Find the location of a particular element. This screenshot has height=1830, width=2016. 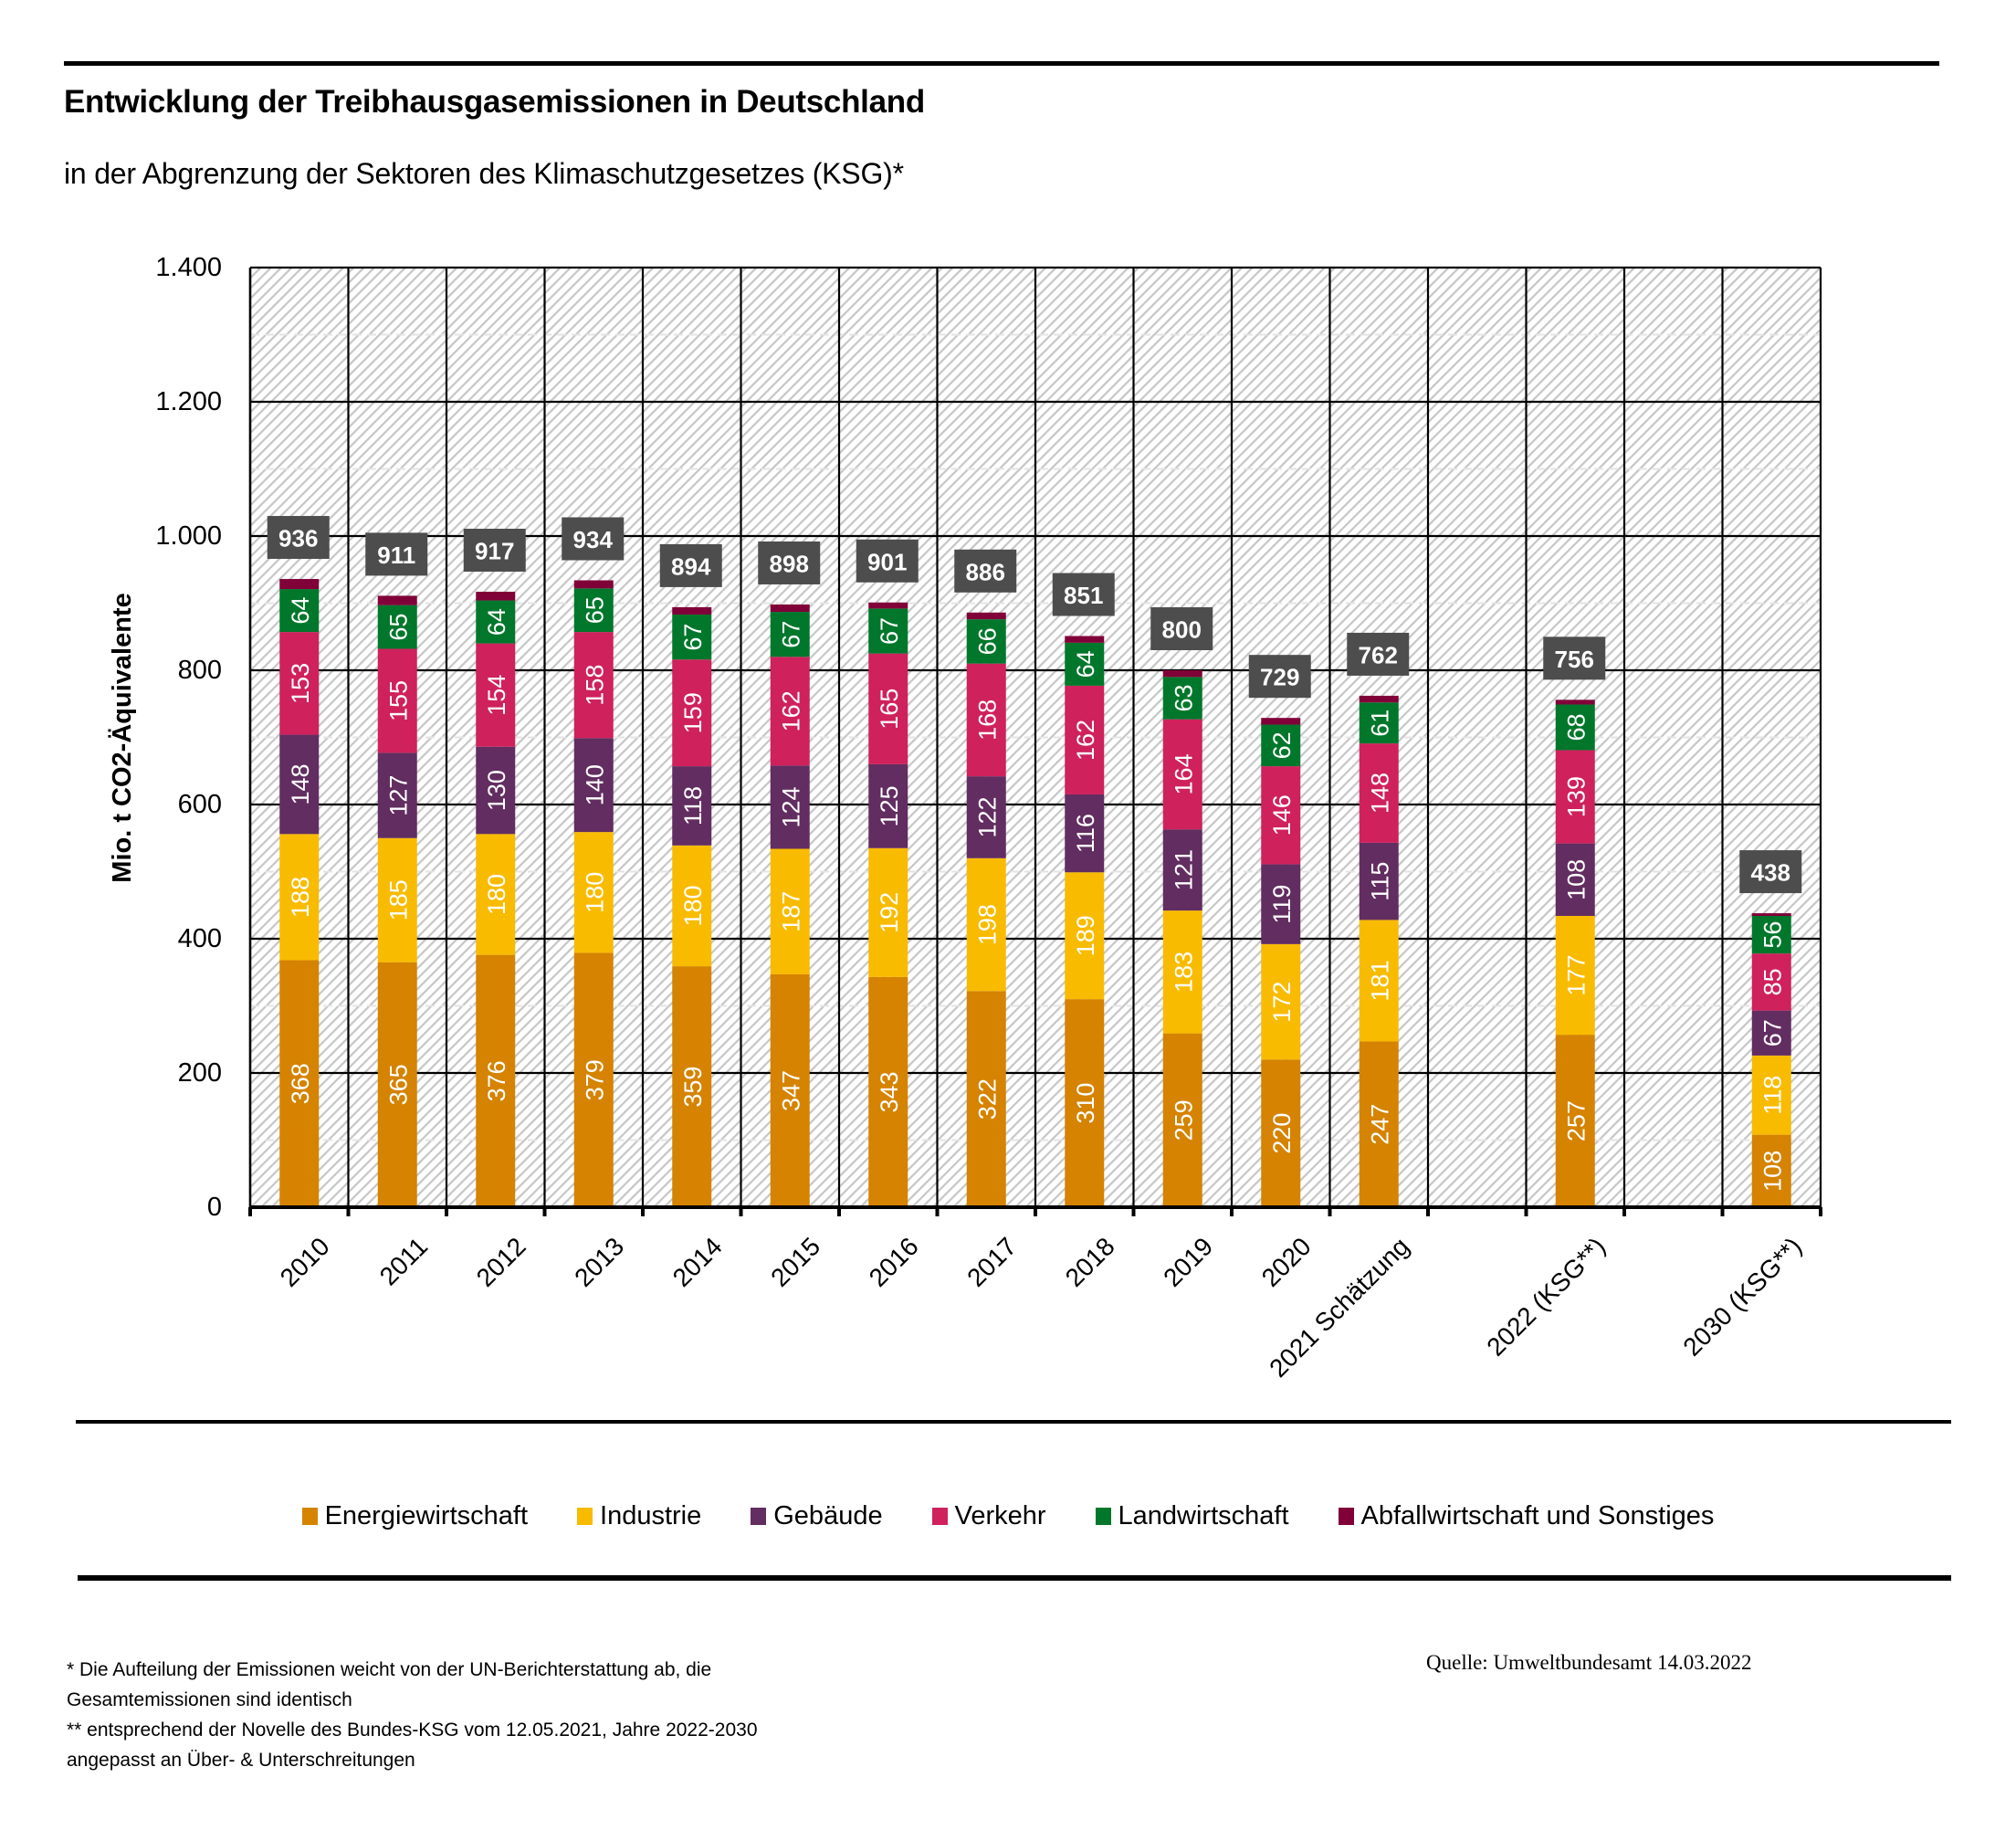

segment-value-label: 168 is located at coordinates (987, 720).